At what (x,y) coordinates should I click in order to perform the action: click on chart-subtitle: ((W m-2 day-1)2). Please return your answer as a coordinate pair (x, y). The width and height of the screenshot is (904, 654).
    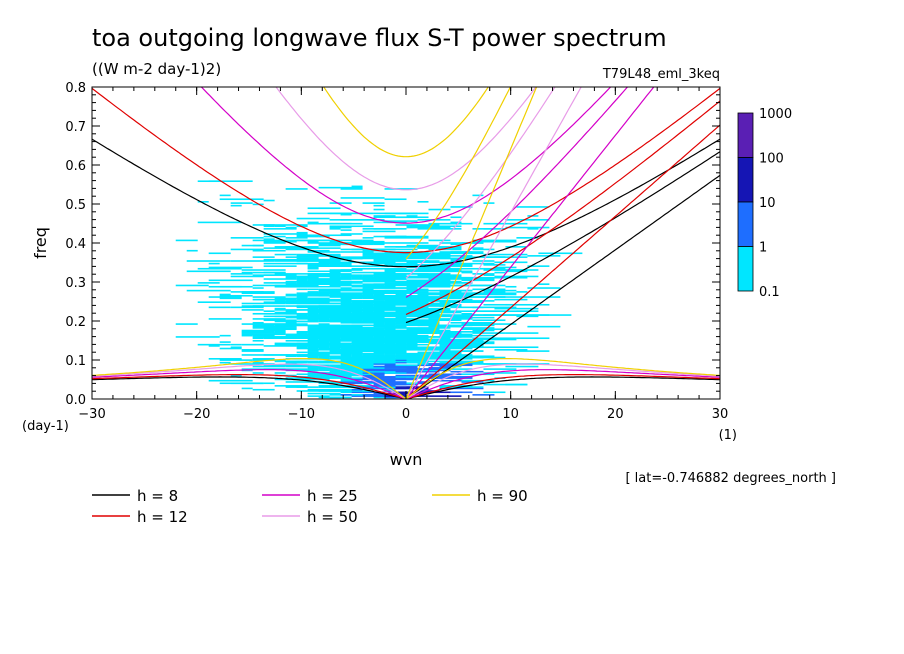
    Looking at the image, I should click on (156, 69).